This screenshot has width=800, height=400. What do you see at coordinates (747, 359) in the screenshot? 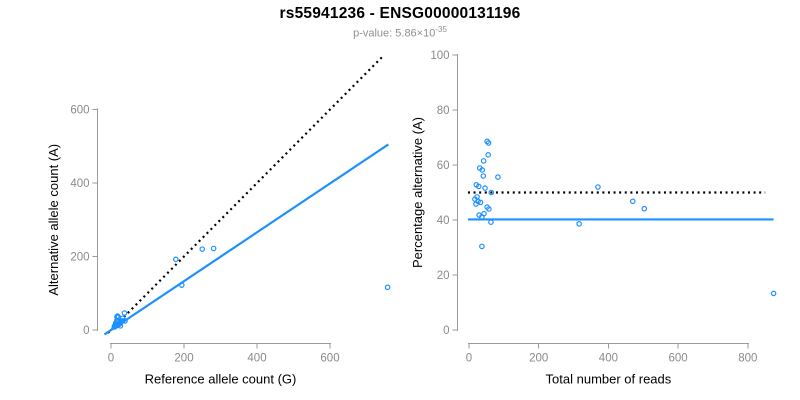
I see `x-tick-label: 800` at bounding box center [747, 359].